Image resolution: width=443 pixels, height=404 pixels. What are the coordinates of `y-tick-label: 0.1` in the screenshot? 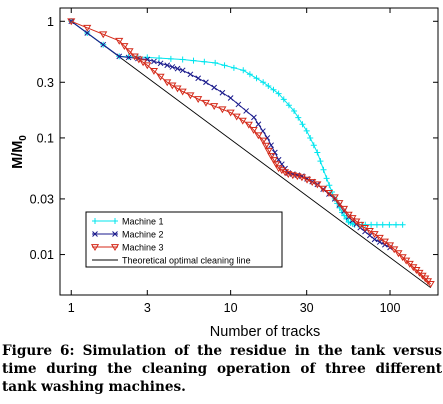 It's located at (45, 138).